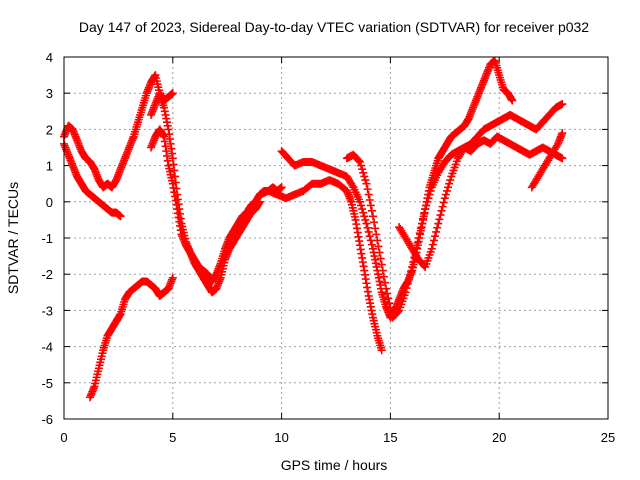  I want to click on x-tick-label: 25, so click(608, 437).